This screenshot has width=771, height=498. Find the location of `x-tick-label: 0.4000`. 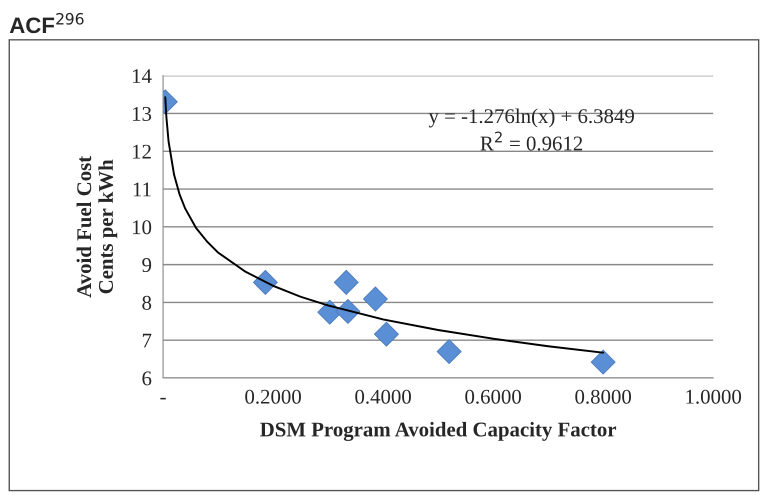

x-tick-label: 0.4000 is located at coordinates (383, 397).